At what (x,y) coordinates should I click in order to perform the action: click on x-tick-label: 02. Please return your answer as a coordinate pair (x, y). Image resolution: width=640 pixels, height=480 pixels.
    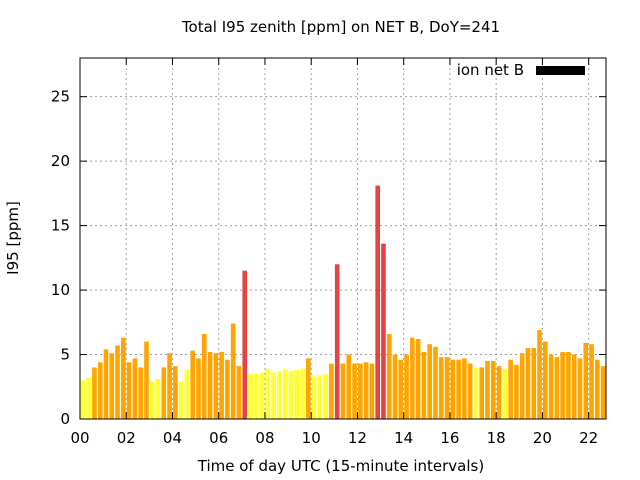
    Looking at the image, I should click on (126, 438).